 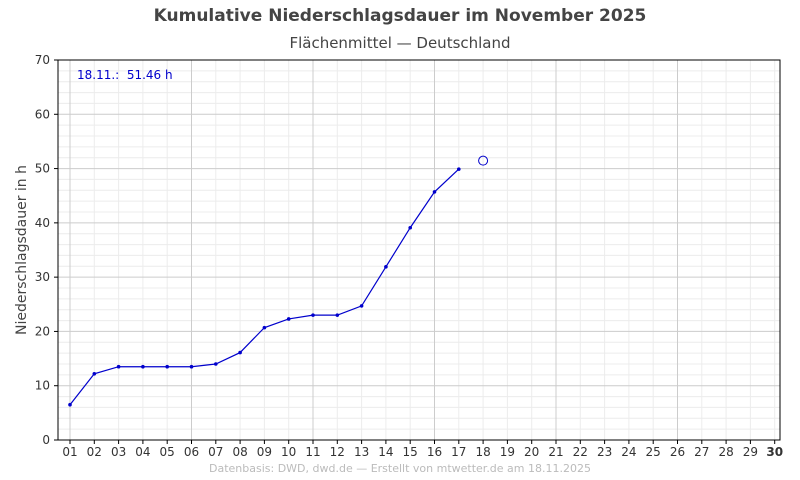 I want to click on x-tick-label: 08, so click(x=239, y=452).